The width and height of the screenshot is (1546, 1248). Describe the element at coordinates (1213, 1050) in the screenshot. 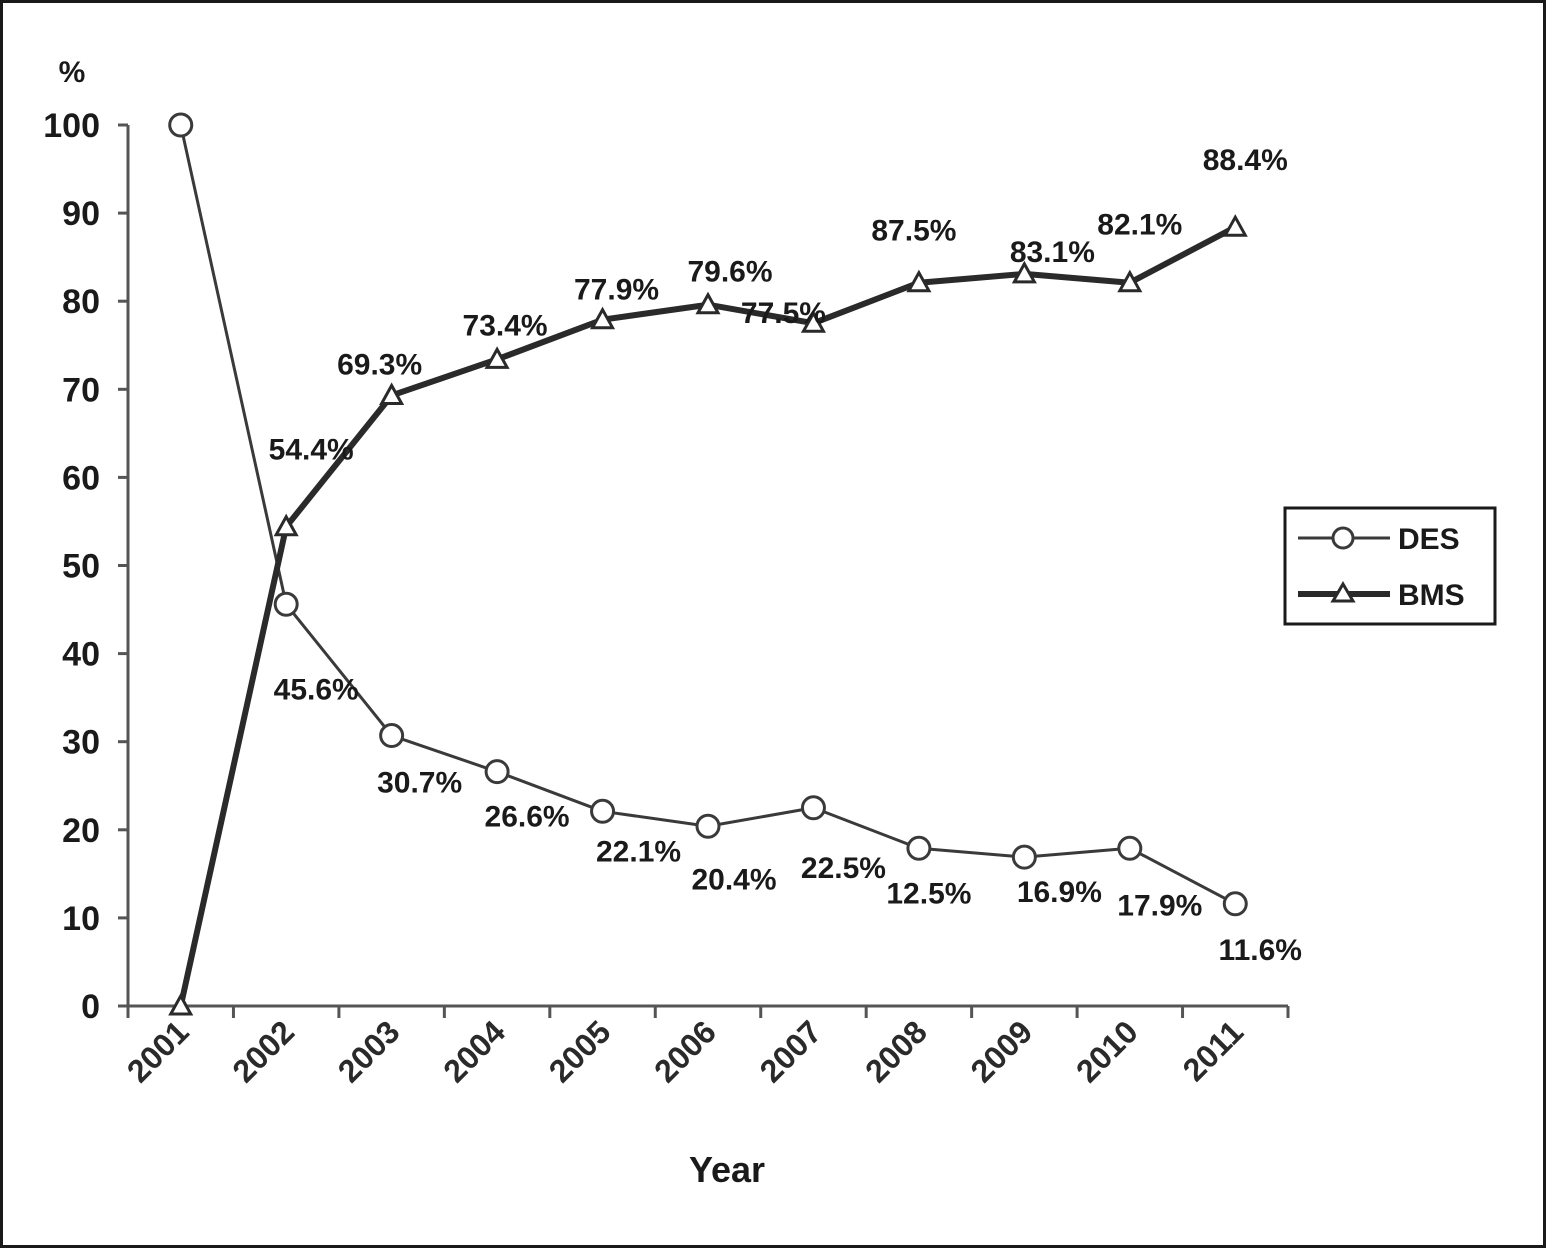

I see `x-tick-label: 2011` at that location.